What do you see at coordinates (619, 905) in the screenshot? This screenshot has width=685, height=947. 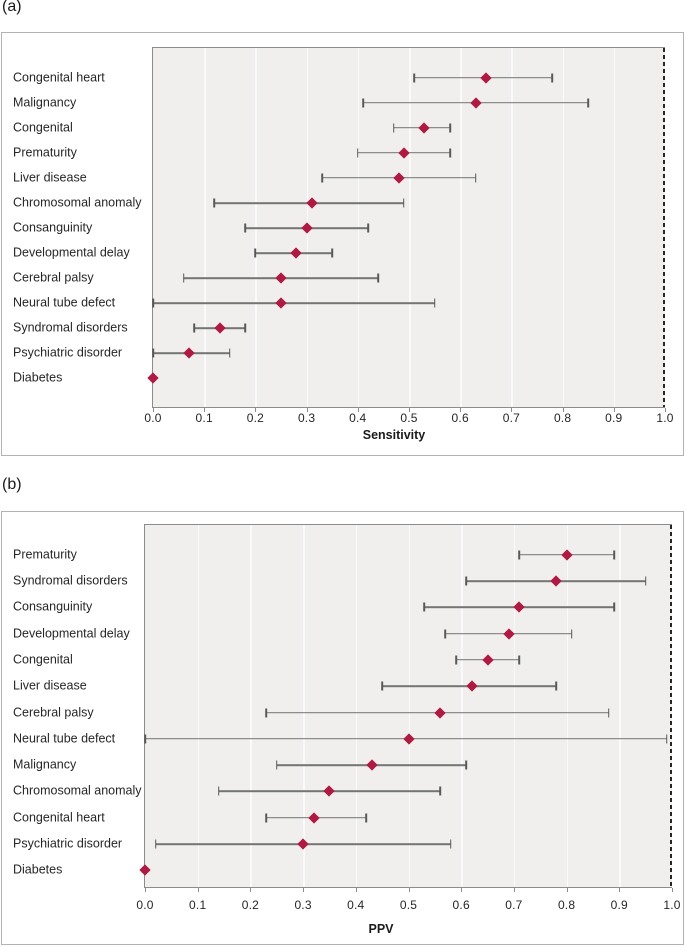 I see `axis-tick-label: 0.9` at bounding box center [619, 905].